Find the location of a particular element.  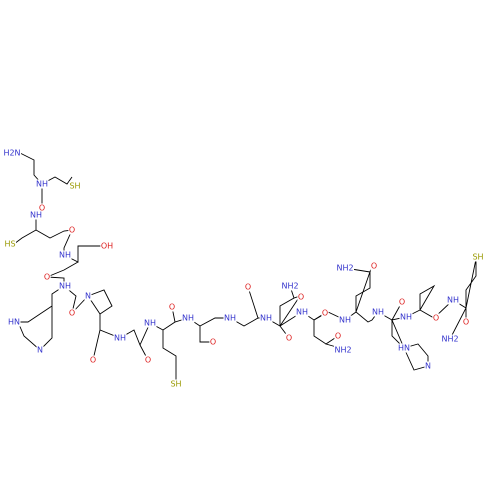

atom-label: HS is located at coordinates (9, 244).